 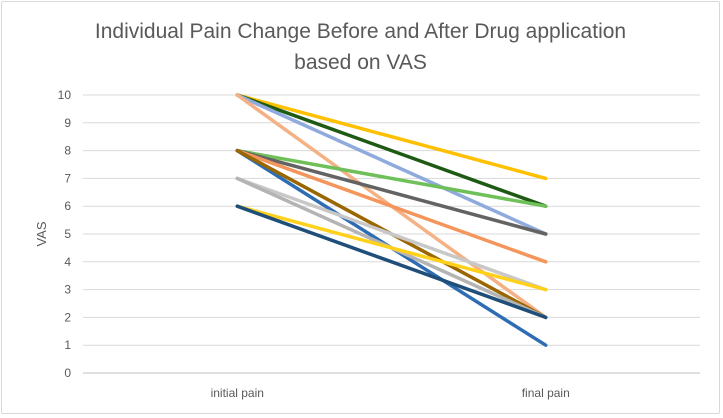 What do you see at coordinates (67, 345) in the screenshot?
I see `y-tick-label: 1` at bounding box center [67, 345].